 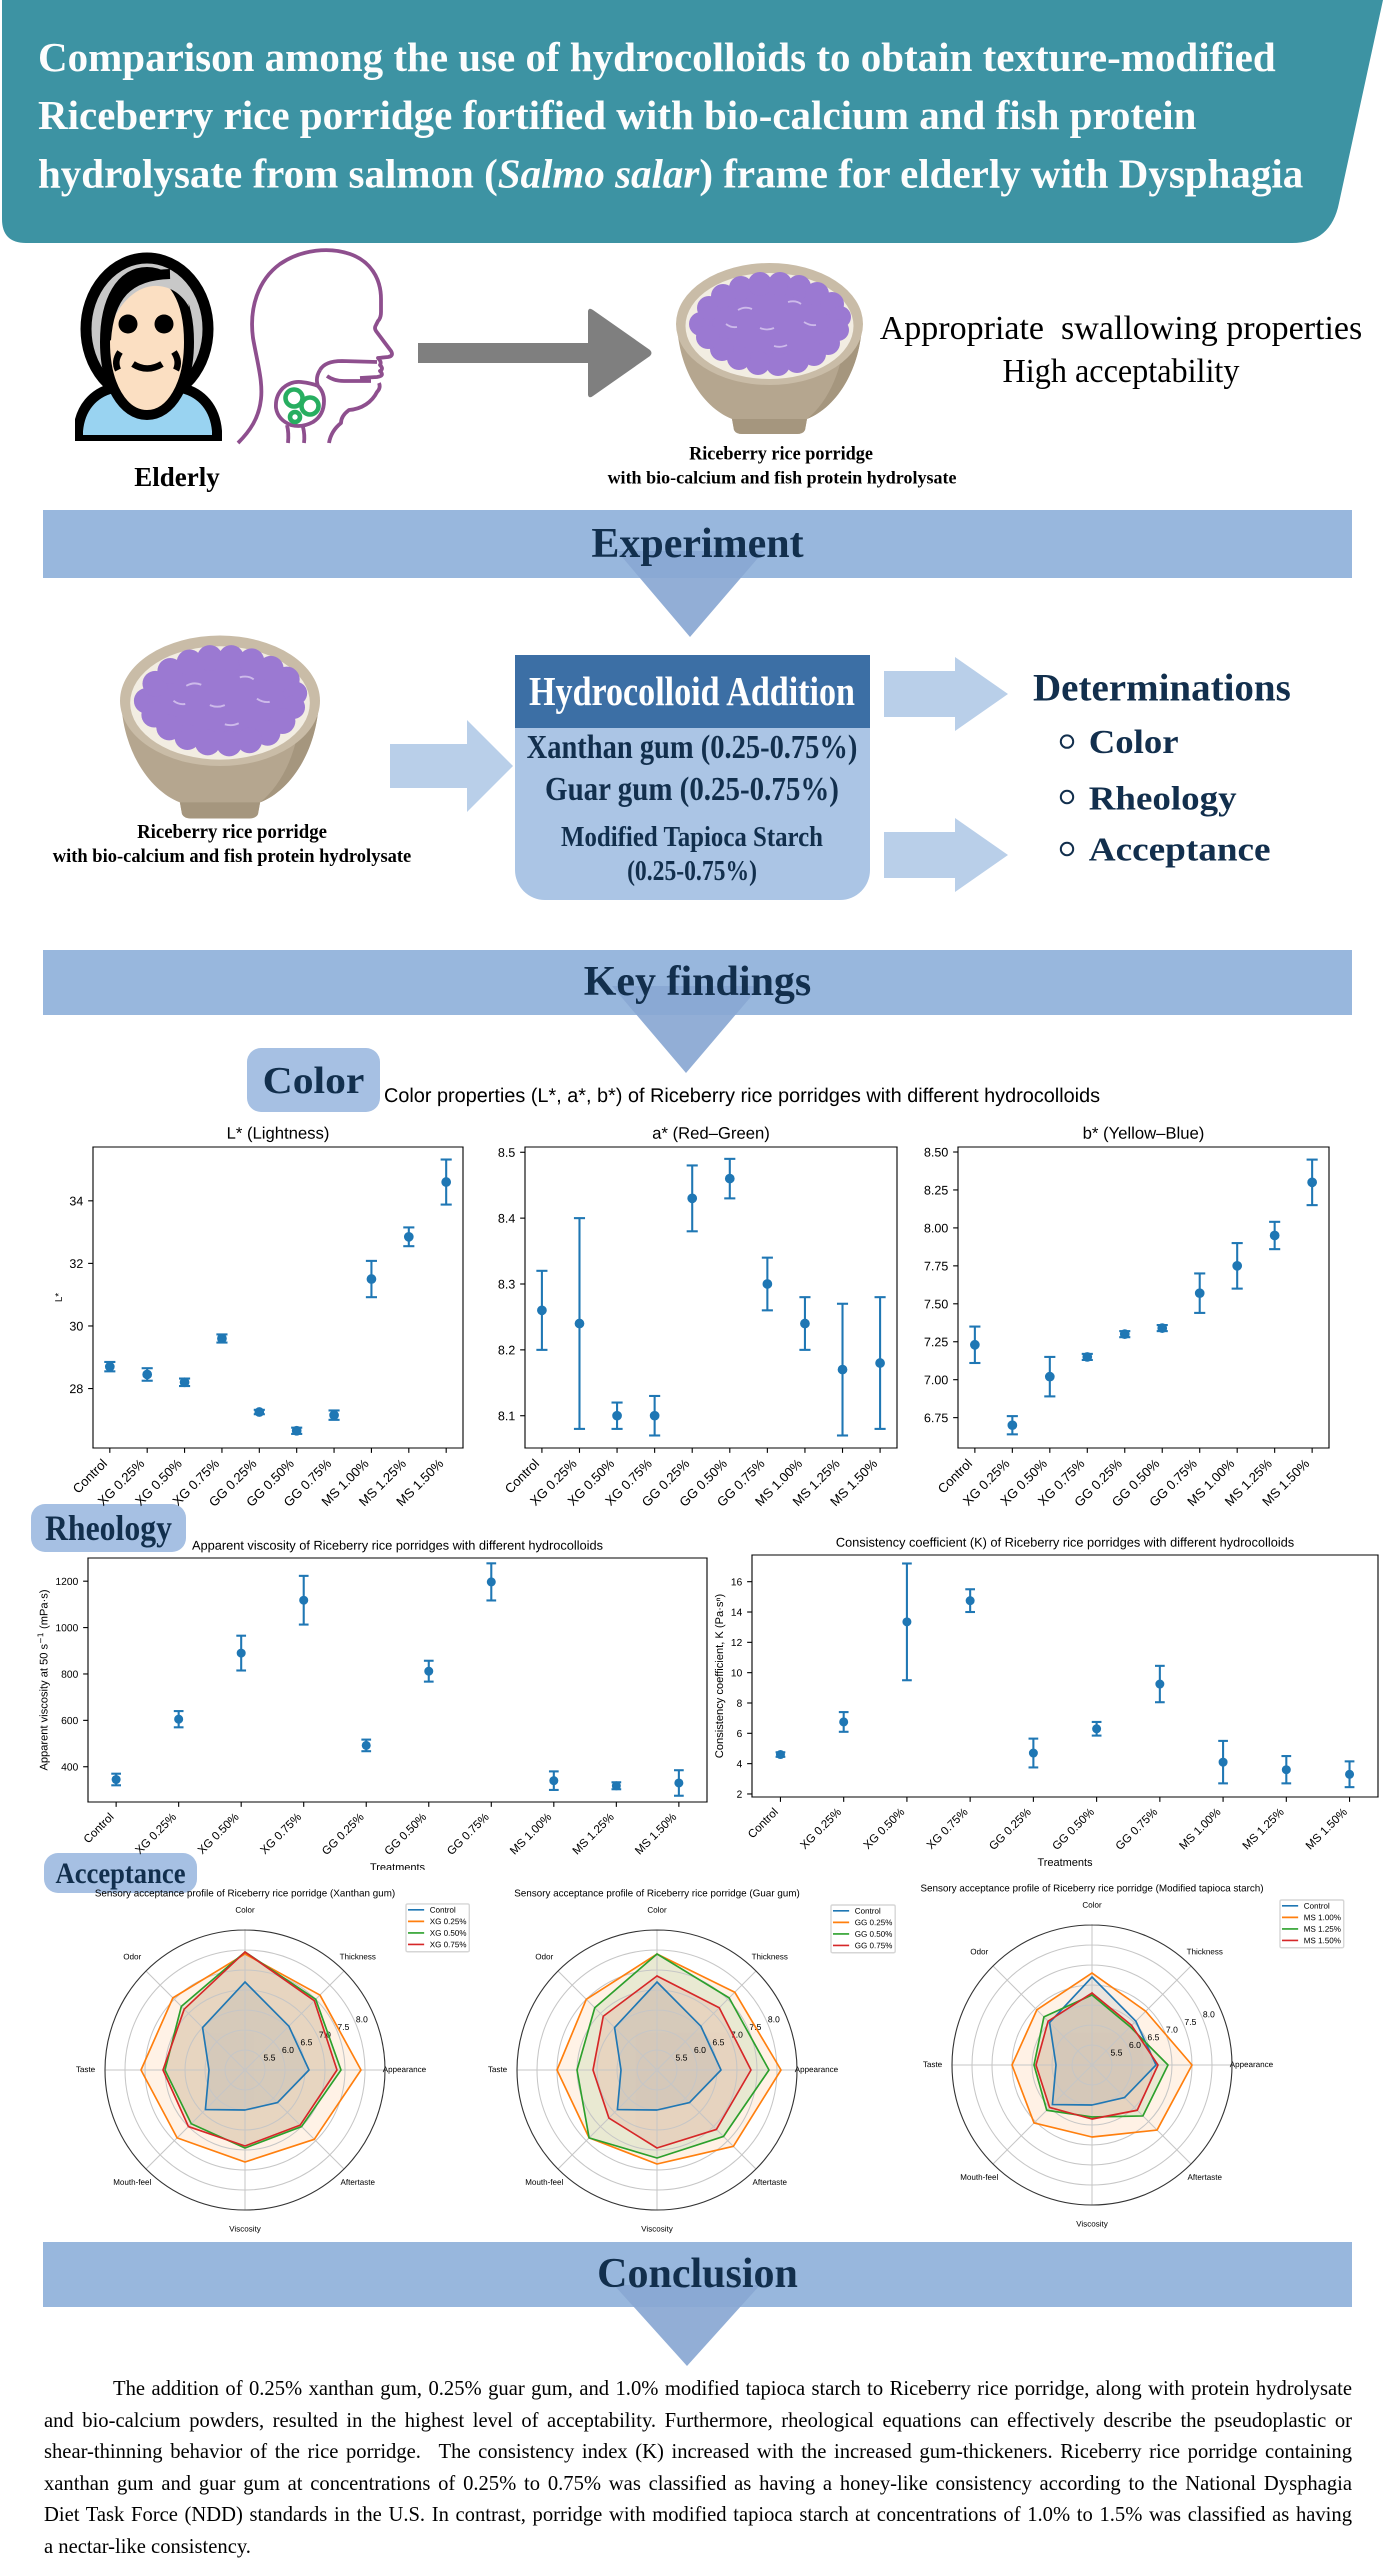 I want to click on svg-text: Guar gum (0.25-0.75%), so click(x=692, y=789).